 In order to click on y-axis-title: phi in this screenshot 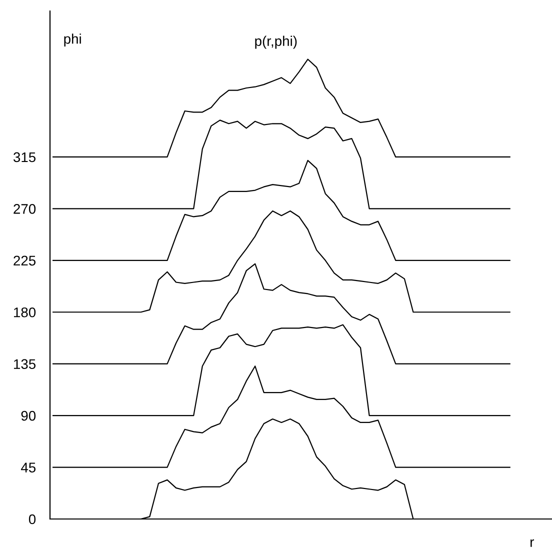, I will do `click(72, 40)`.